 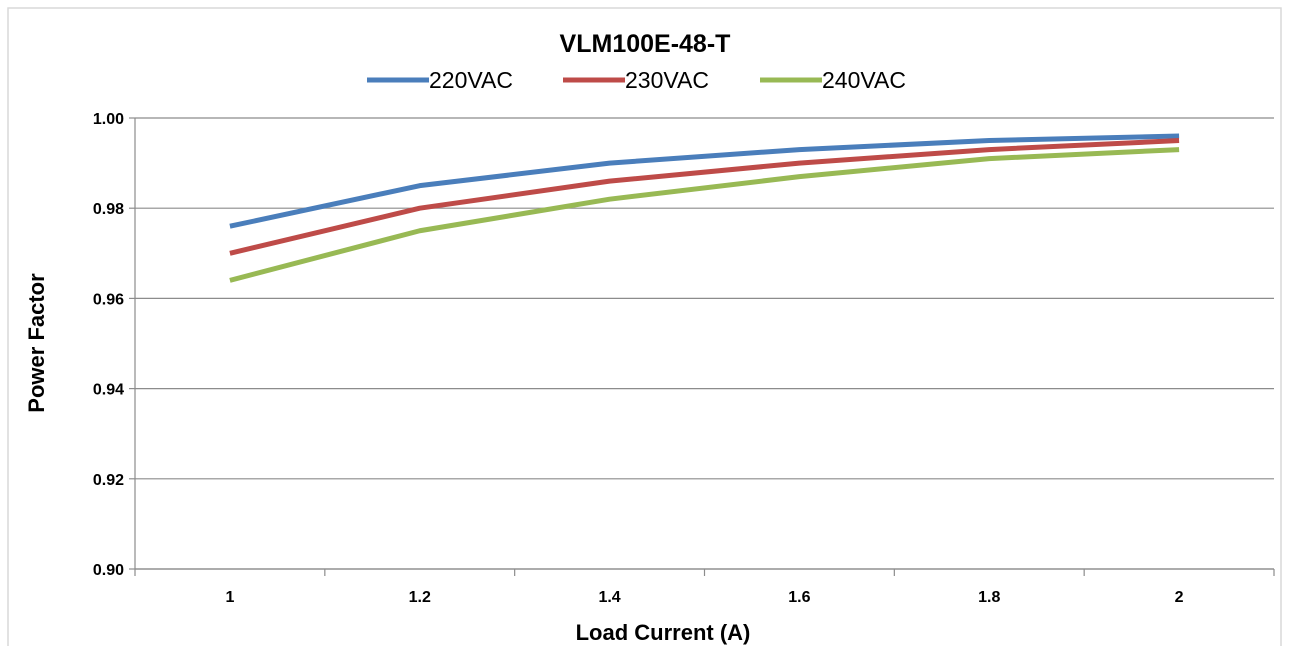 I want to click on y-axis-title: Power Factor, so click(x=36, y=343).